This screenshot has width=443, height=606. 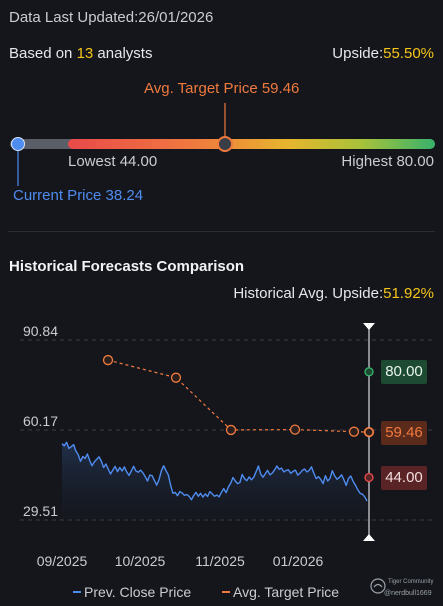 I want to click on prev-close-line, so click(x=214, y=471).